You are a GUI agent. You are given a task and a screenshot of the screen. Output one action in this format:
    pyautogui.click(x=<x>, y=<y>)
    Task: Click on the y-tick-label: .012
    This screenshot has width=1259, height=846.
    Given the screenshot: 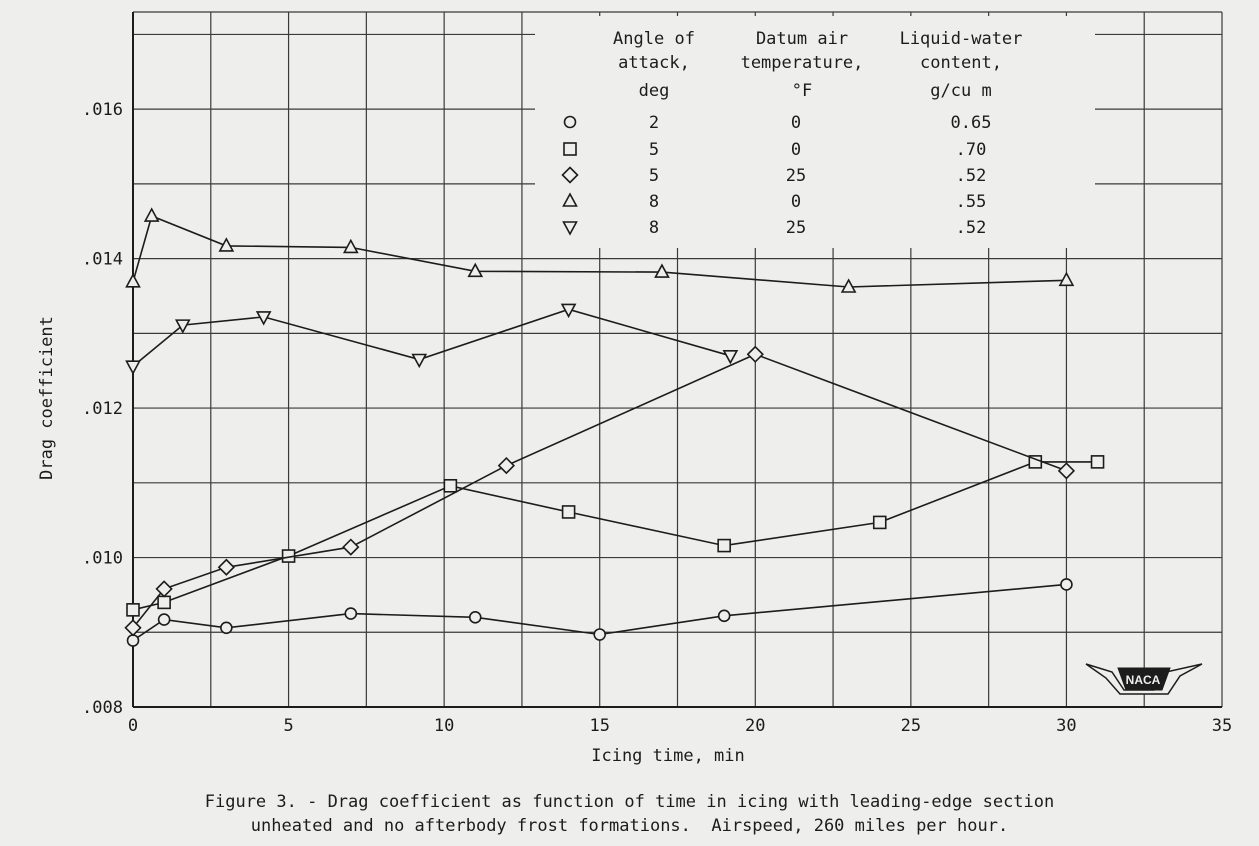 What is the action you would take?
    pyautogui.click(x=102, y=409)
    